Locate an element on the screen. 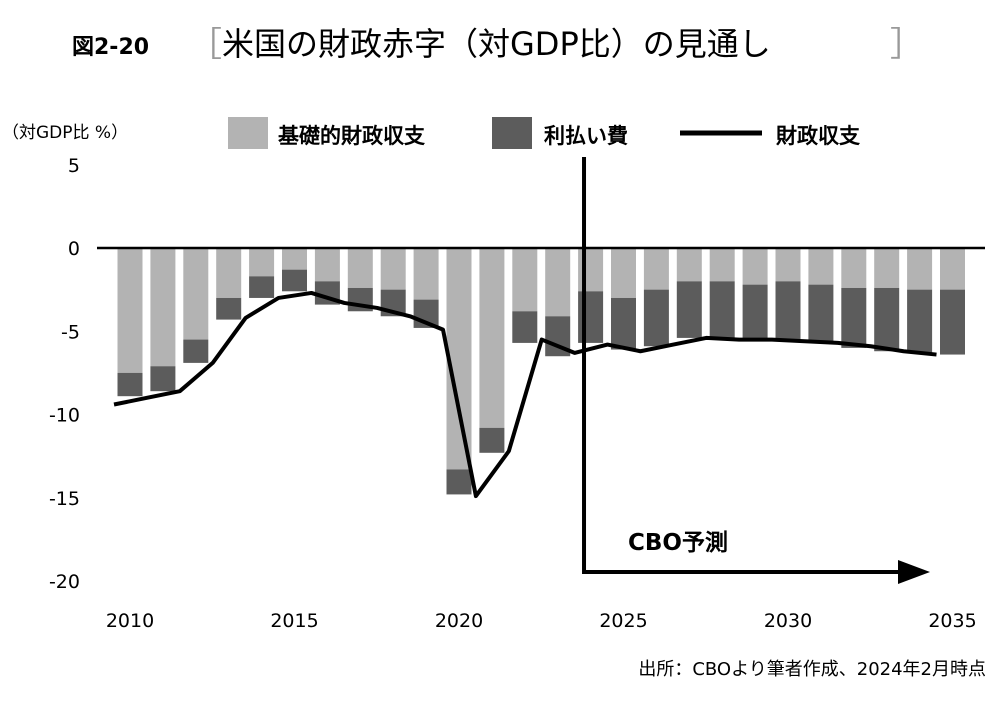 The height and width of the screenshot is (702, 1000). legend-label-primary: 基礎的財政収支 is located at coordinates (352, 136).